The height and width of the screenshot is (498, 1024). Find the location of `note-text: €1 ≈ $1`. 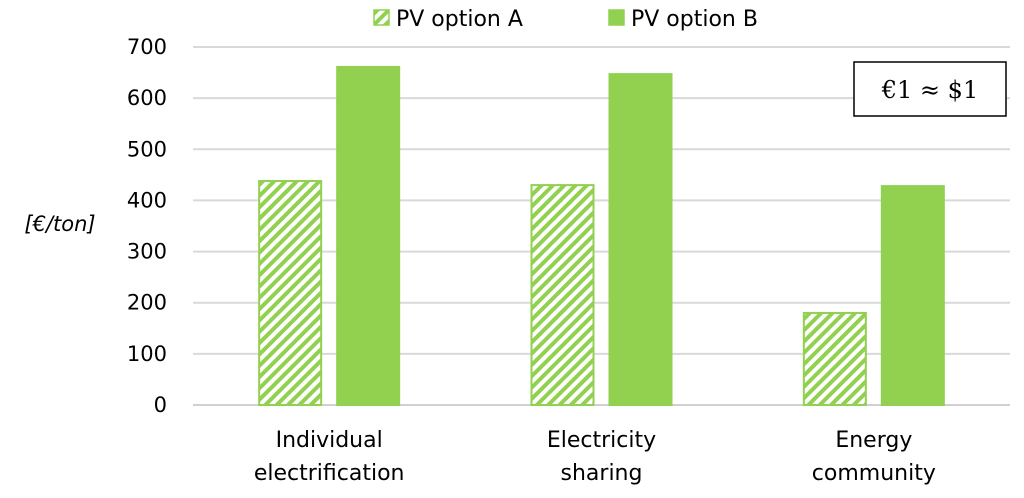

note-text: €1 ≈ $1 is located at coordinates (929, 90).